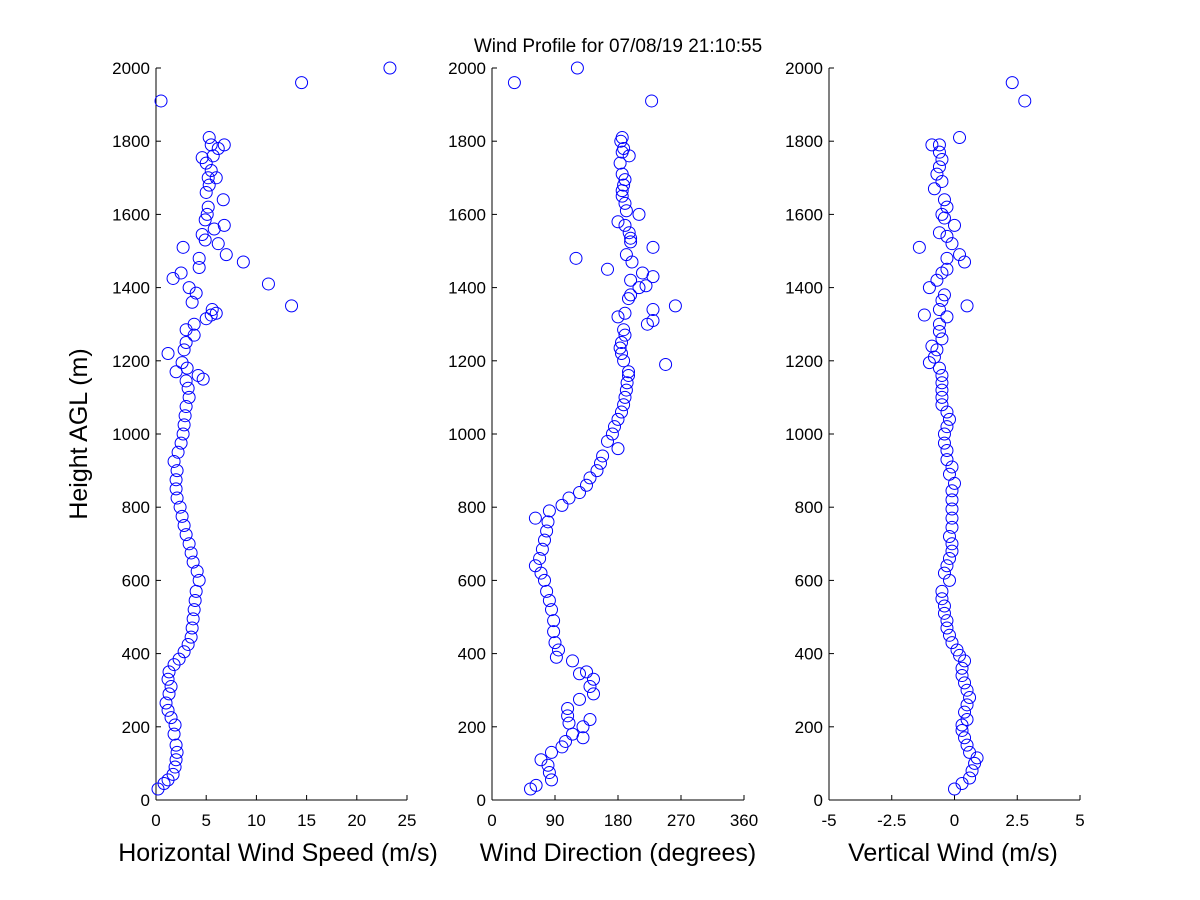 The height and width of the screenshot is (900, 1200). I want to click on x-tick-label-speed: 15, so click(306, 820).